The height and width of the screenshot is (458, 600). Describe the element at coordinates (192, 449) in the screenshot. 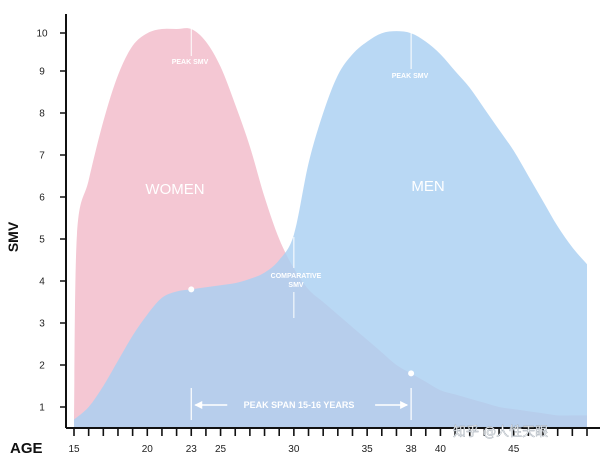

I see `x-tick-label: 23` at that location.